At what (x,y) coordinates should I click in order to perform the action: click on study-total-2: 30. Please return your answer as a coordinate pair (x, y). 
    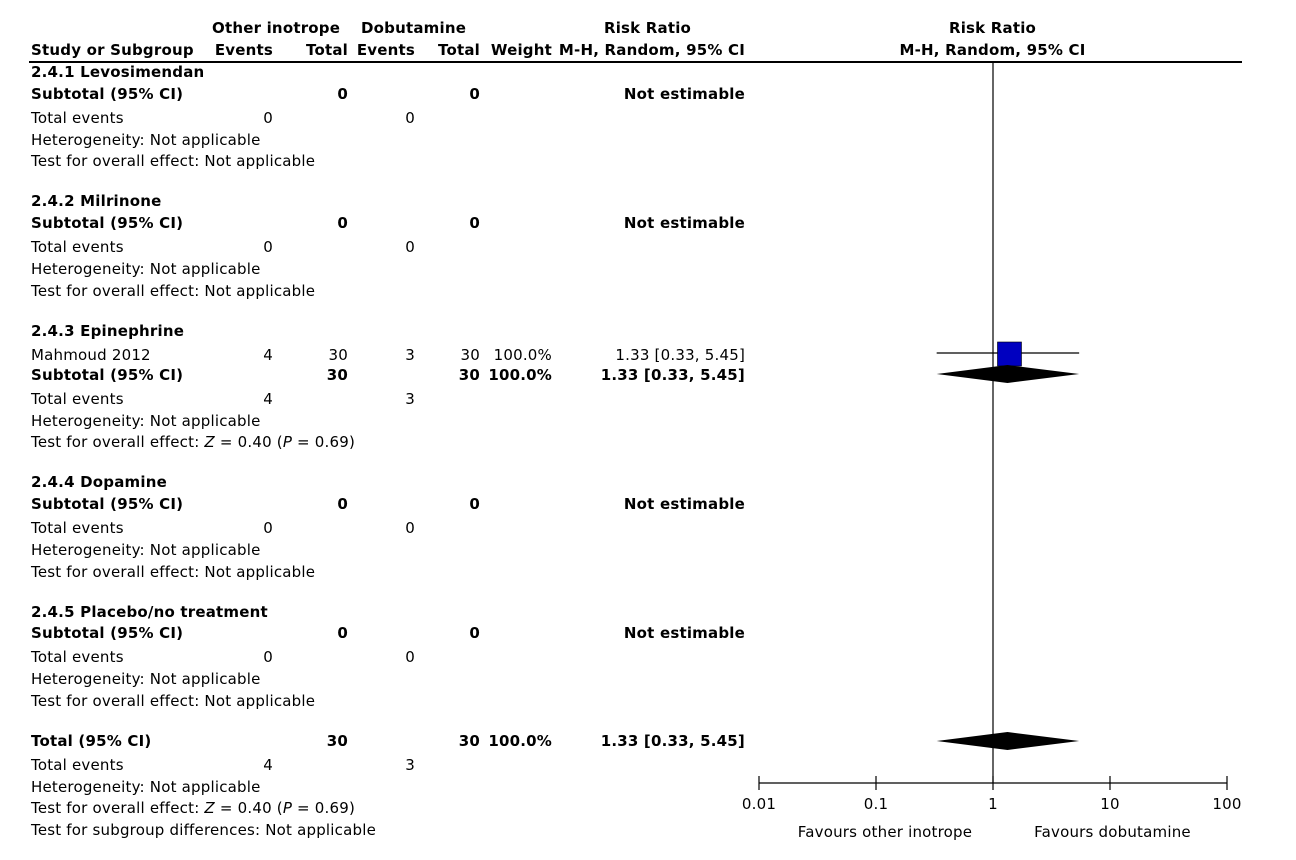
    Looking at the image, I should click on (470, 355).